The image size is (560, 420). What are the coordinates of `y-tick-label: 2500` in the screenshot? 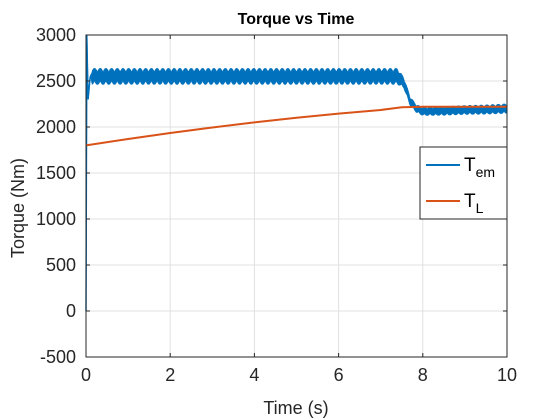 It's located at (56, 81).